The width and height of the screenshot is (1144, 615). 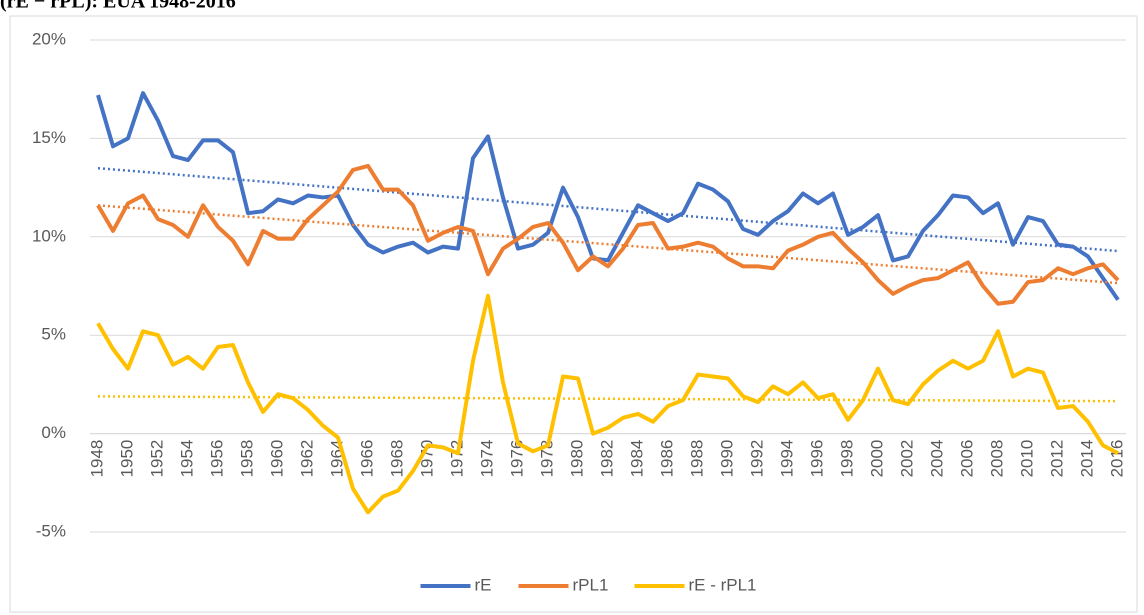 What do you see at coordinates (726, 459) in the screenshot?
I see `x-tick-label: 1990` at bounding box center [726, 459].